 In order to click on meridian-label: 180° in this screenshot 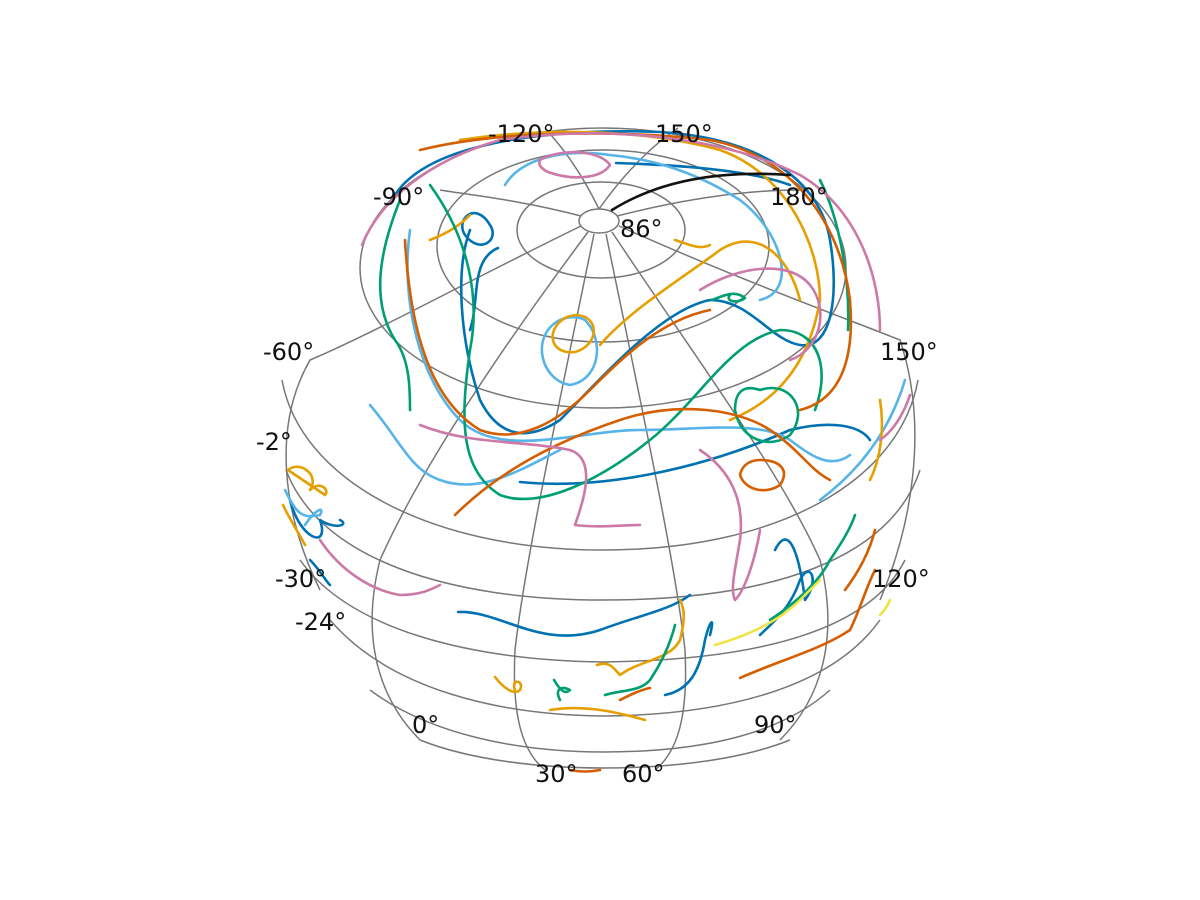, I will do `click(799, 197)`.